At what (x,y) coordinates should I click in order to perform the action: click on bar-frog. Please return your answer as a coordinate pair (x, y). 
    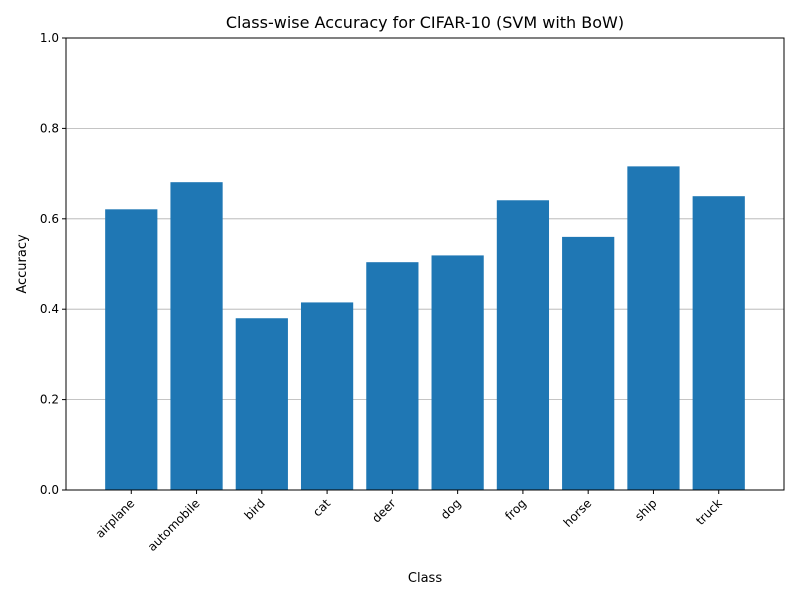
    Looking at the image, I should click on (523, 345).